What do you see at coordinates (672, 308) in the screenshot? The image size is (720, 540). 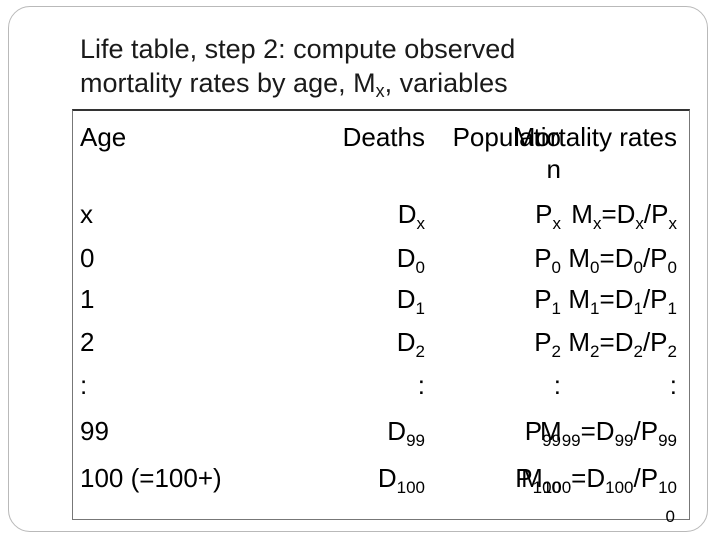 I see `rate-part-2-subscript: 1` at bounding box center [672, 308].